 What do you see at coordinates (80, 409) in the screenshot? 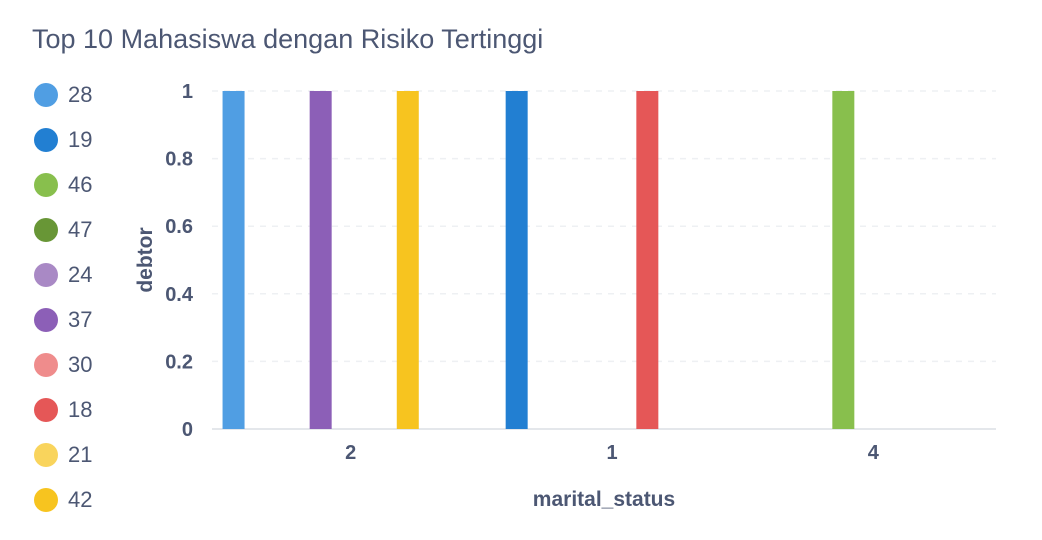
I see `legend-label: 18` at bounding box center [80, 409].